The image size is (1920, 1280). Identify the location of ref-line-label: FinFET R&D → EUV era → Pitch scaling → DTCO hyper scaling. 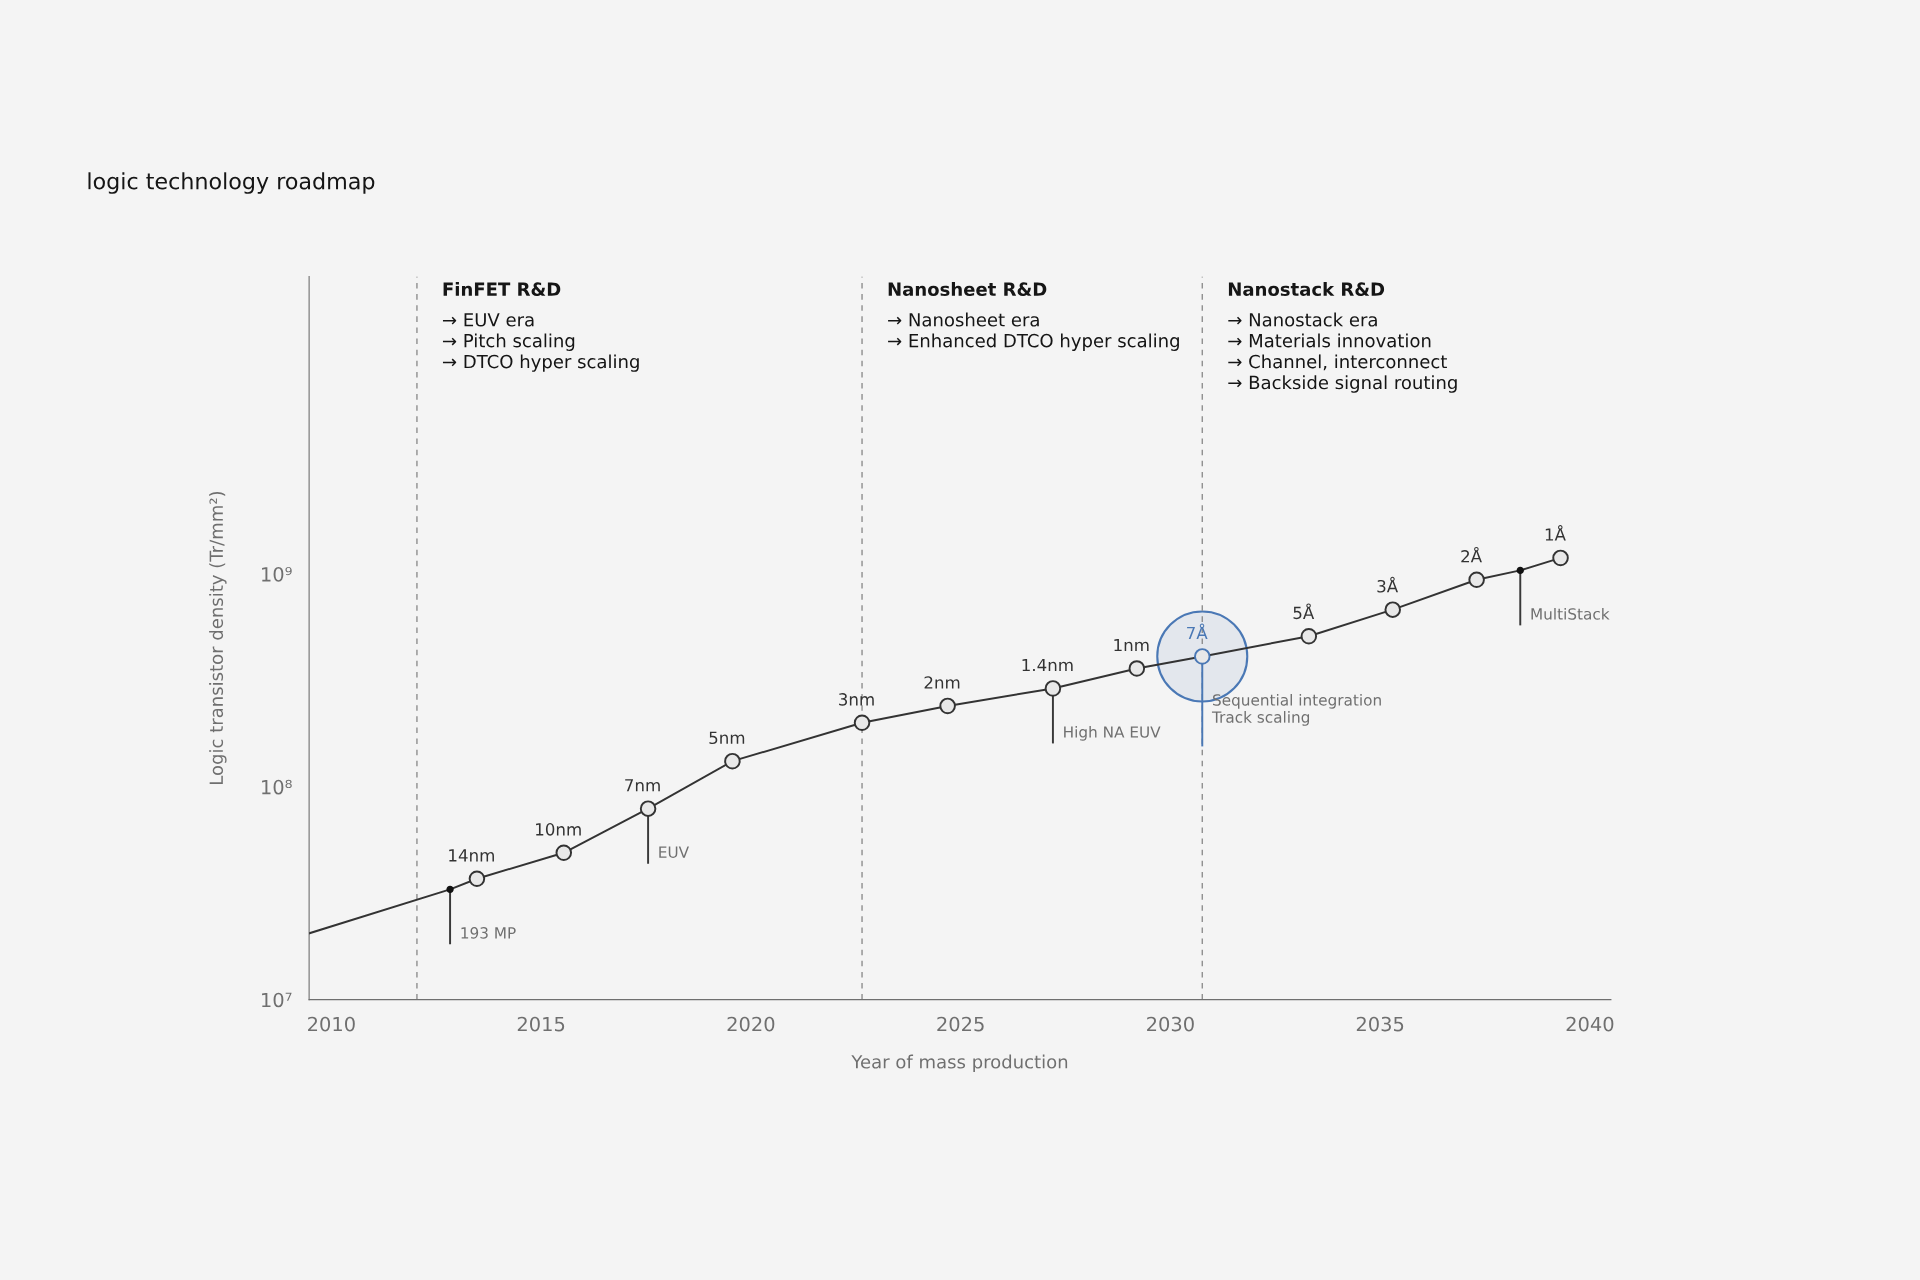
(540, 327).